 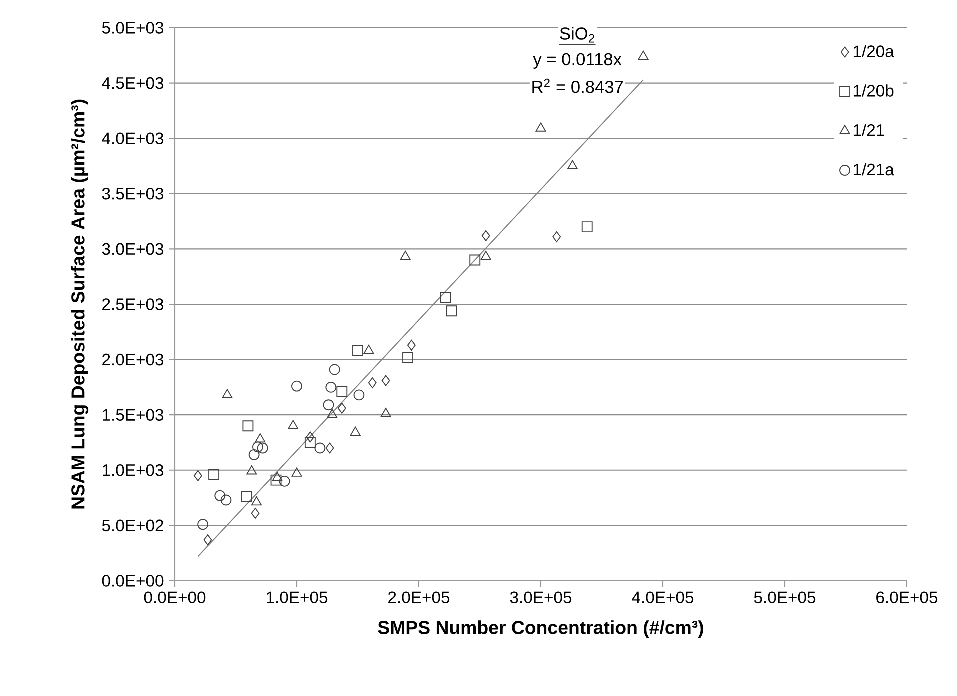 I want to click on y-tick-label: 5.0E+02, so click(x=133, y=526).